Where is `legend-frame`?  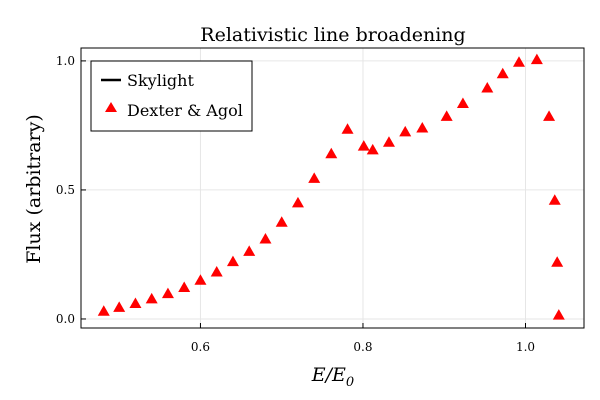 legend-frame is located at coordinates (171, 96).